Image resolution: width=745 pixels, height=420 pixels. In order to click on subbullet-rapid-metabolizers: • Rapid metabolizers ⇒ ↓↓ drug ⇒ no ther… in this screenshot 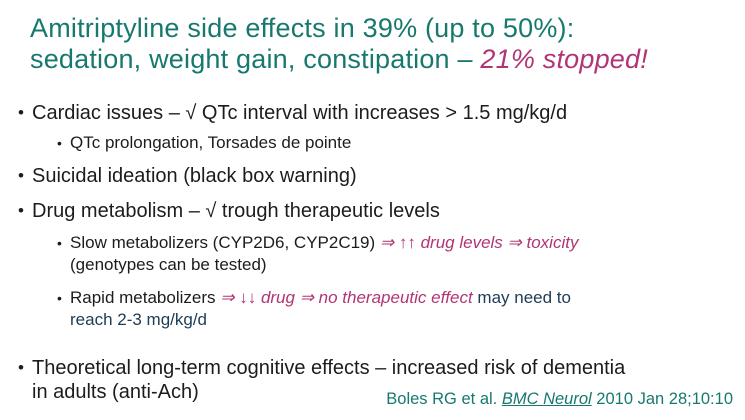, I will do `click(372, 298)`.